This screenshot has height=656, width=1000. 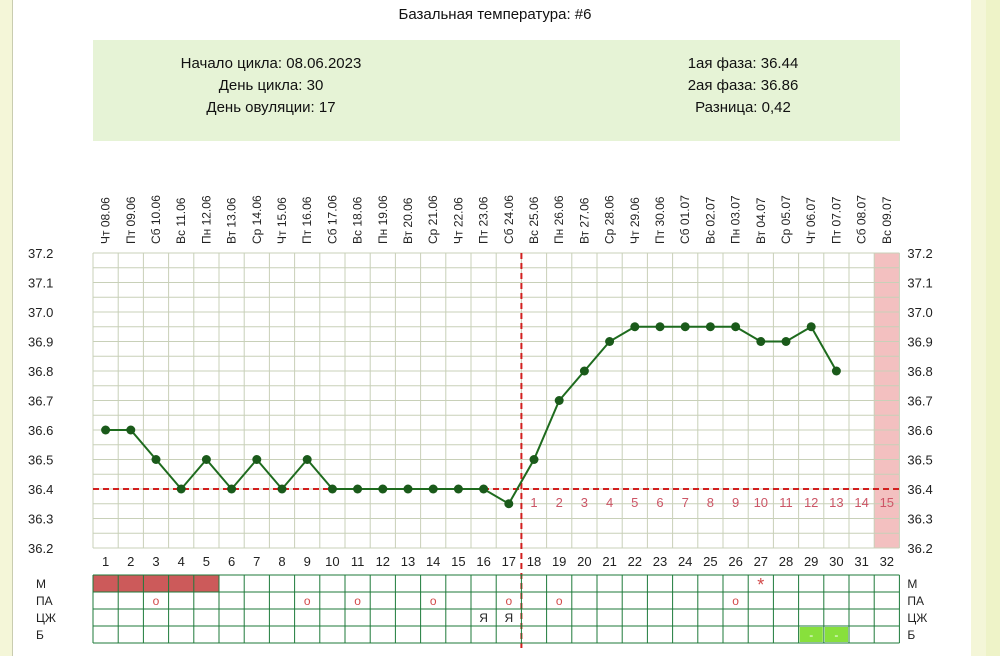 I want to click on x-day-label: 8, so click(x=281, y=561).